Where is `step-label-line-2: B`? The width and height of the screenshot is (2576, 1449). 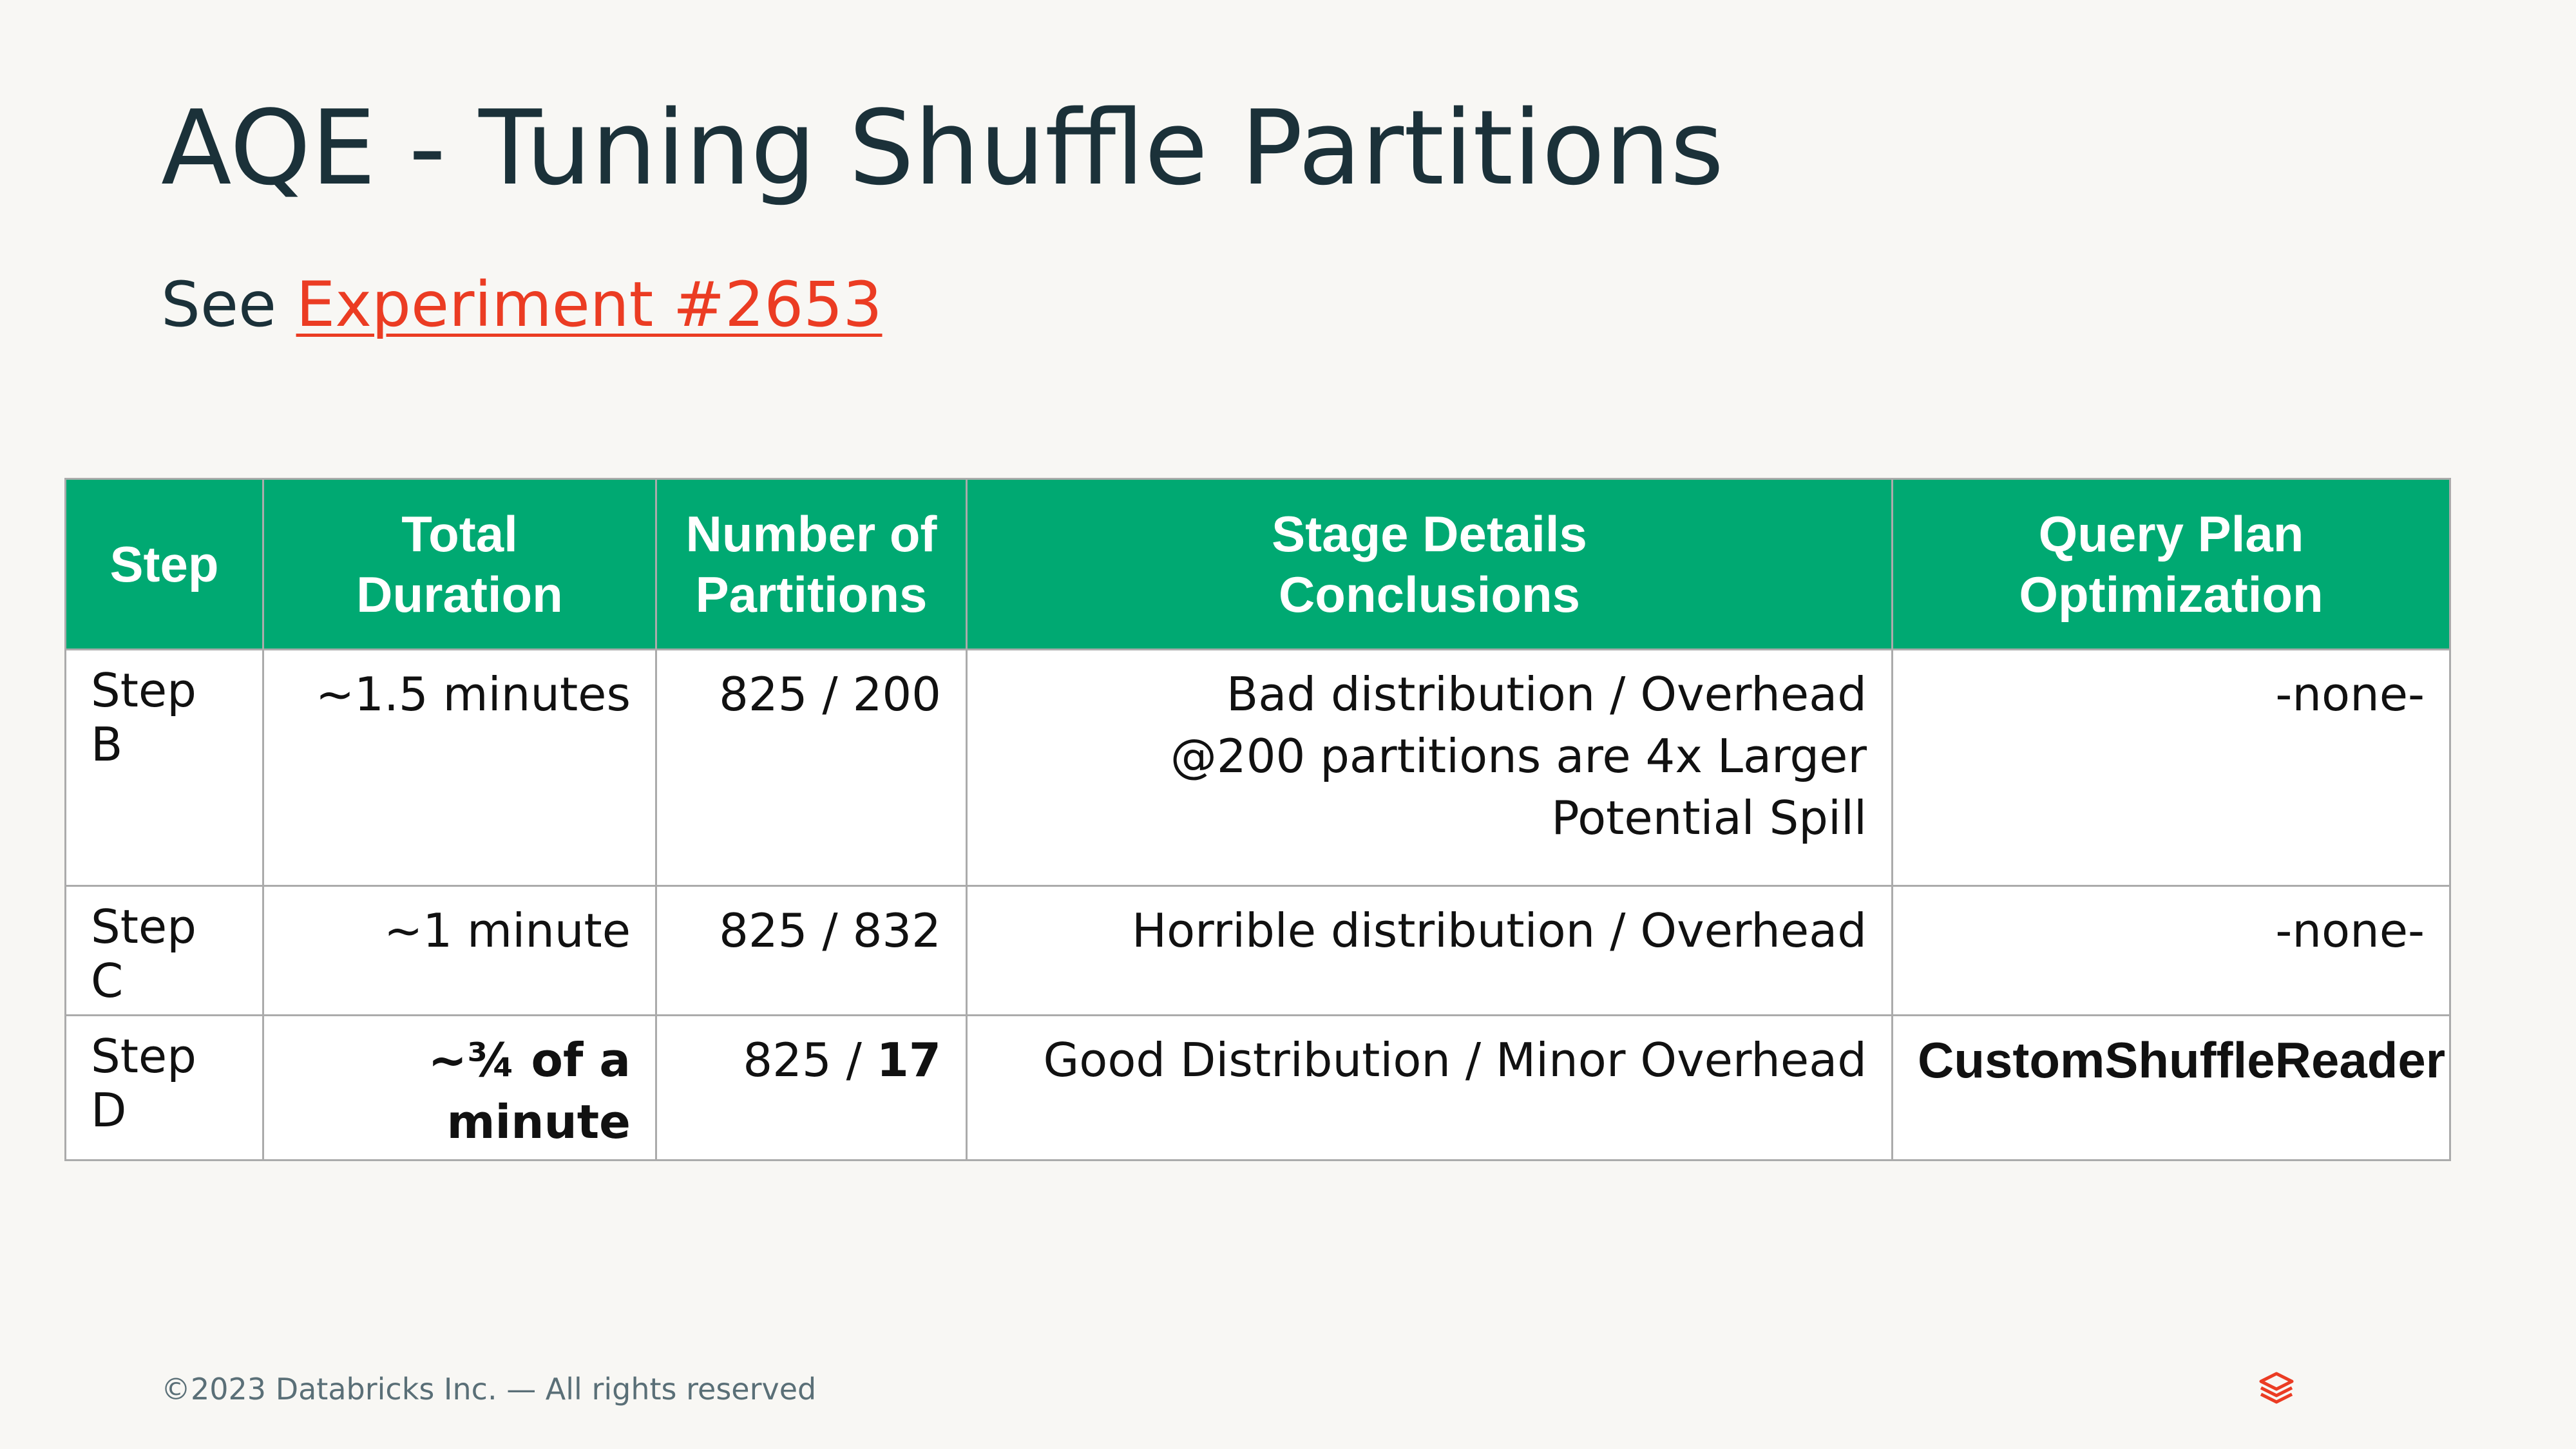 step-label-line-2: B is located at coordinates (107, 745).